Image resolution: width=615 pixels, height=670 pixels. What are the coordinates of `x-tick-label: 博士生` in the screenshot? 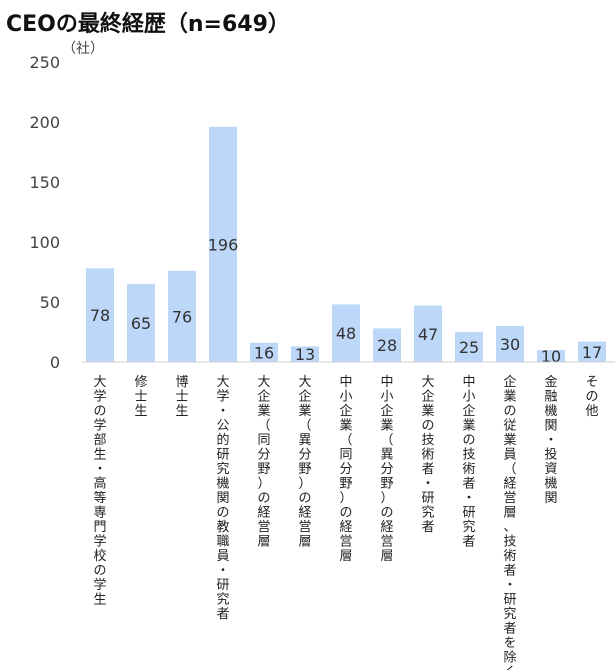 It's located at (181, 397).